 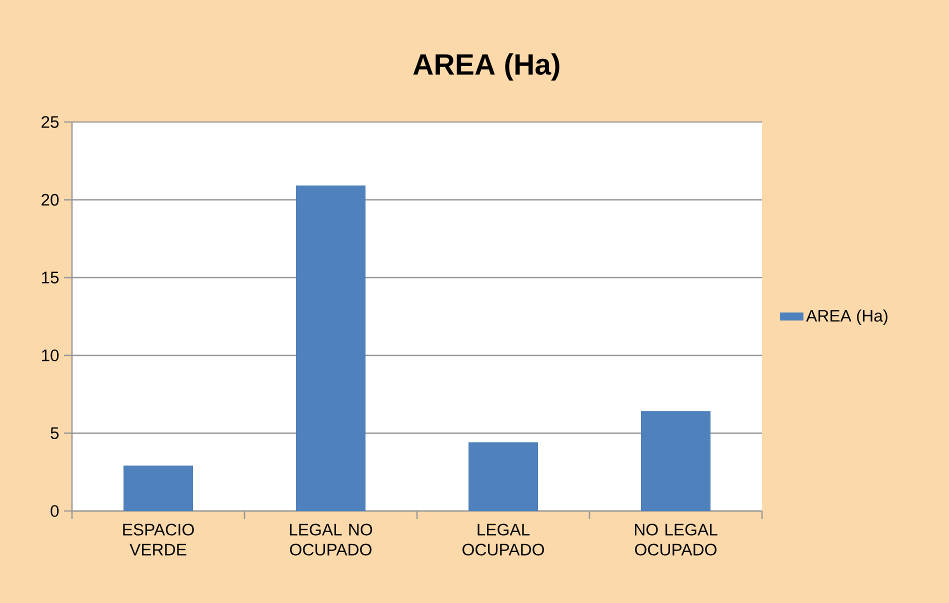 What do you see at coordinates (486, 67) in the screenshot?
I see `chart-title: AREA (Ha)` at bounding box center [486, 67].